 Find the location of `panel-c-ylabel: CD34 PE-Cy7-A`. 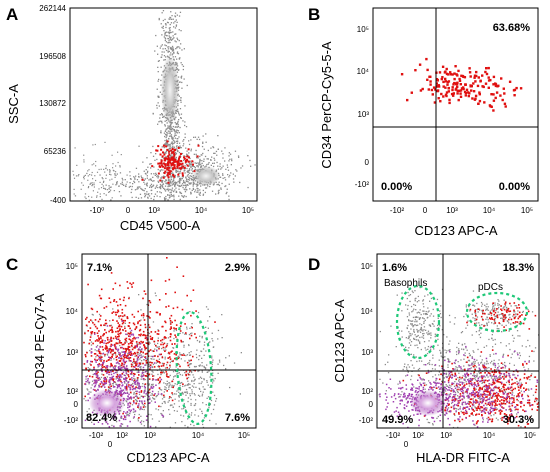

panel-c-ylabel: CD34 PE-Cy7-A is located at coordinates (39, 340).